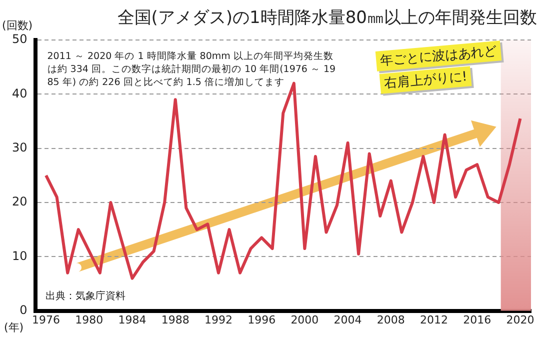  I want to click on chart-title: 全国(アメダス)の1時間降水量80㎜以上の年間発生回数, so click(327, 18).